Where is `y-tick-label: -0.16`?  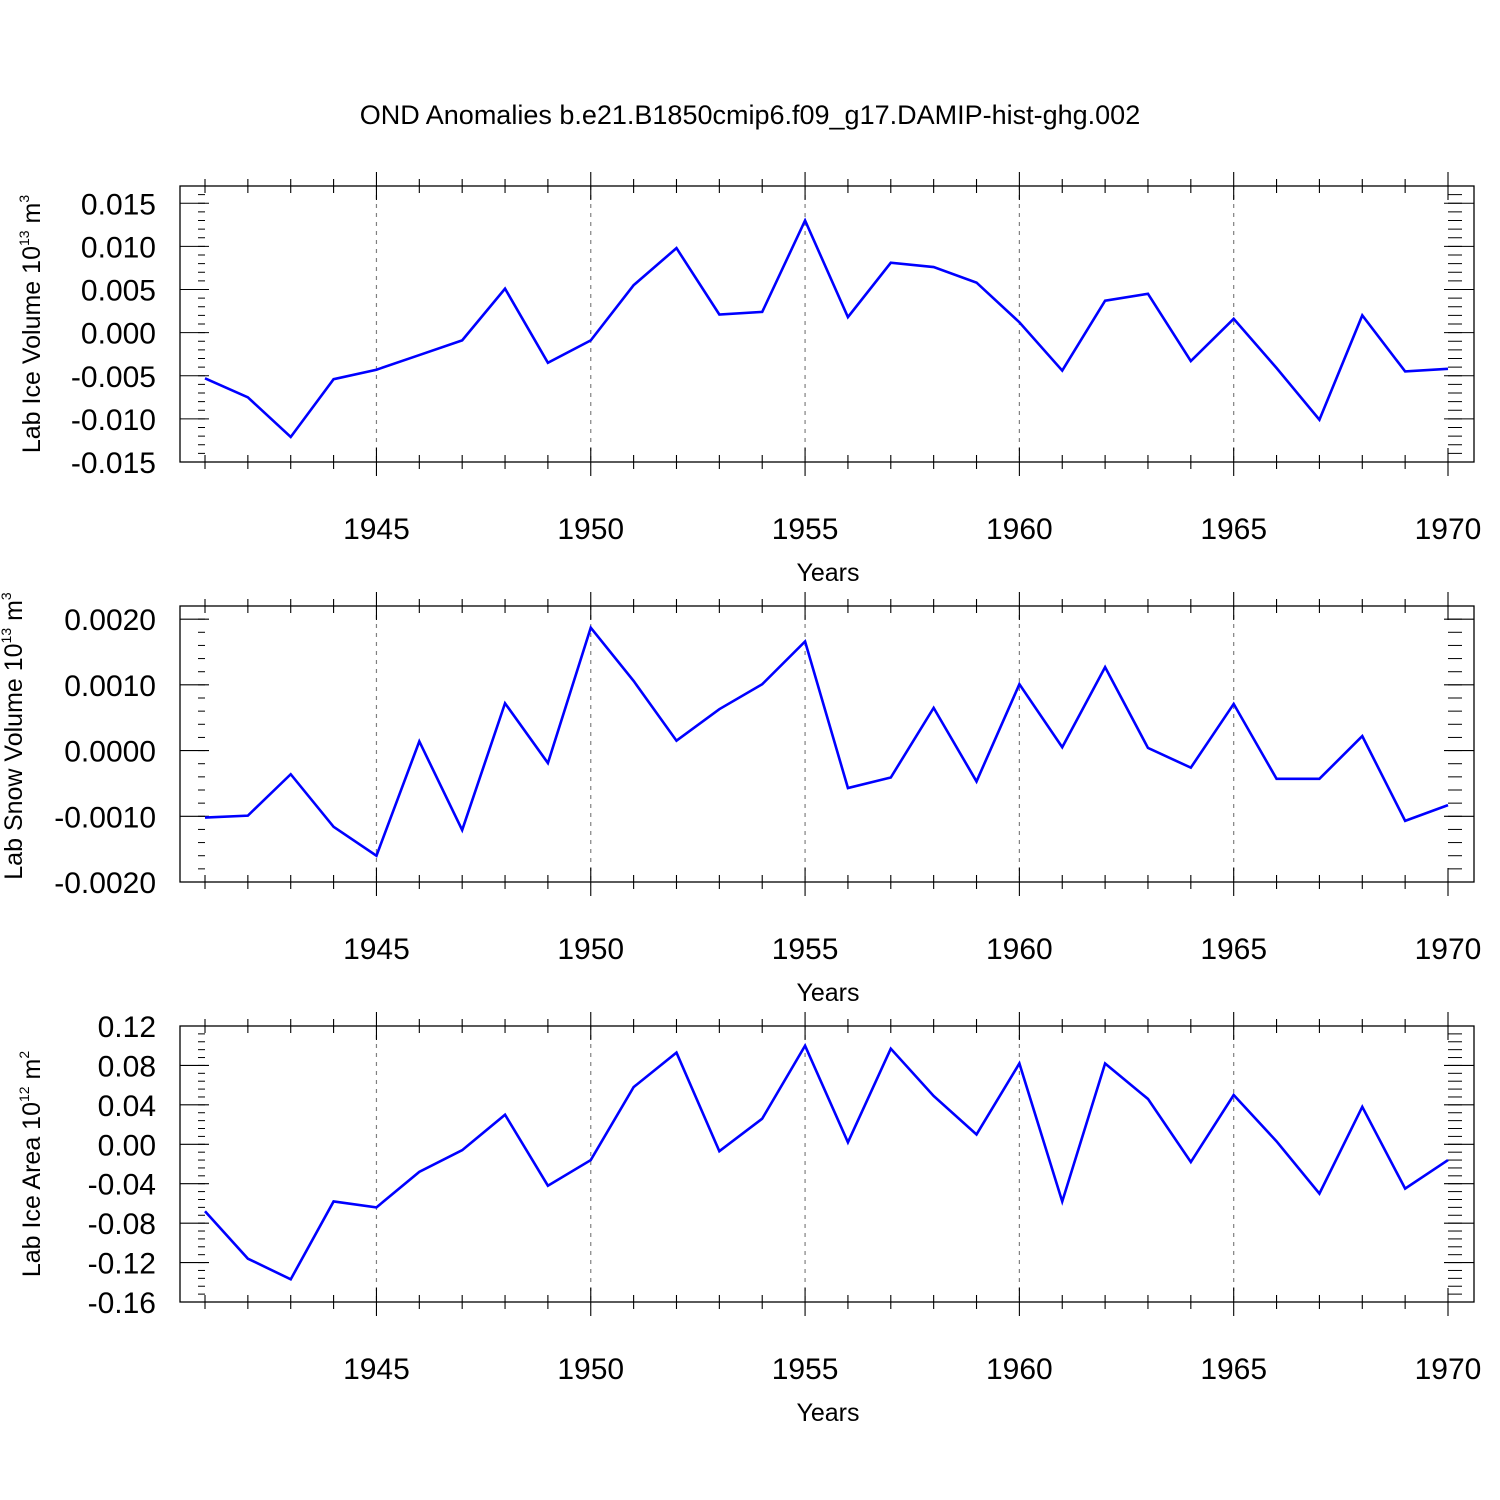
y-tick-label: -0.16 is located at coordinates (122, 1303).